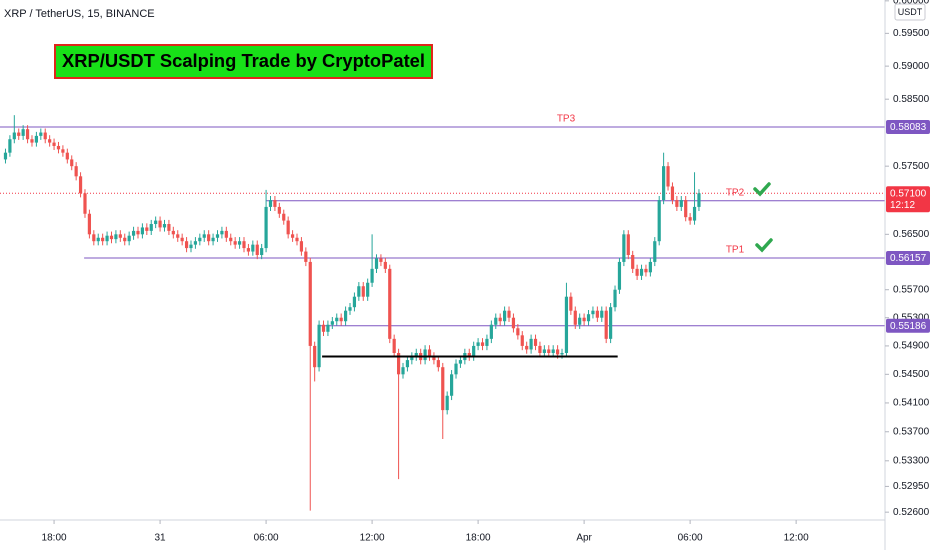  I want to click on x-tick-label: Apr, so click(584, 538).